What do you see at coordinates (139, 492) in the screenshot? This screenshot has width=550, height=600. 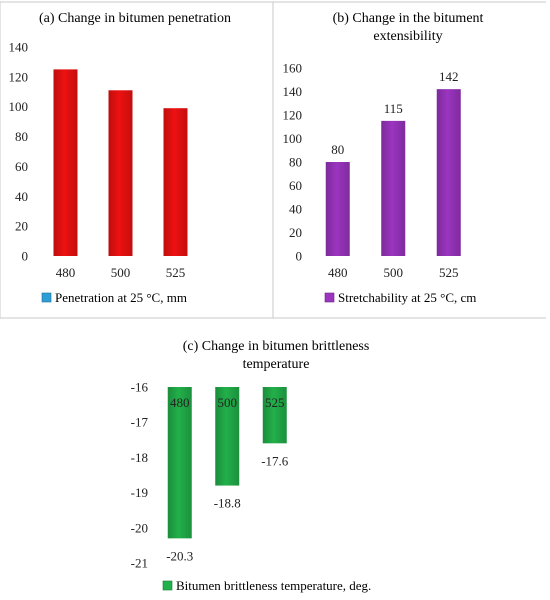 I see `y-tick-label: -19` at bounding box center [139, 492].